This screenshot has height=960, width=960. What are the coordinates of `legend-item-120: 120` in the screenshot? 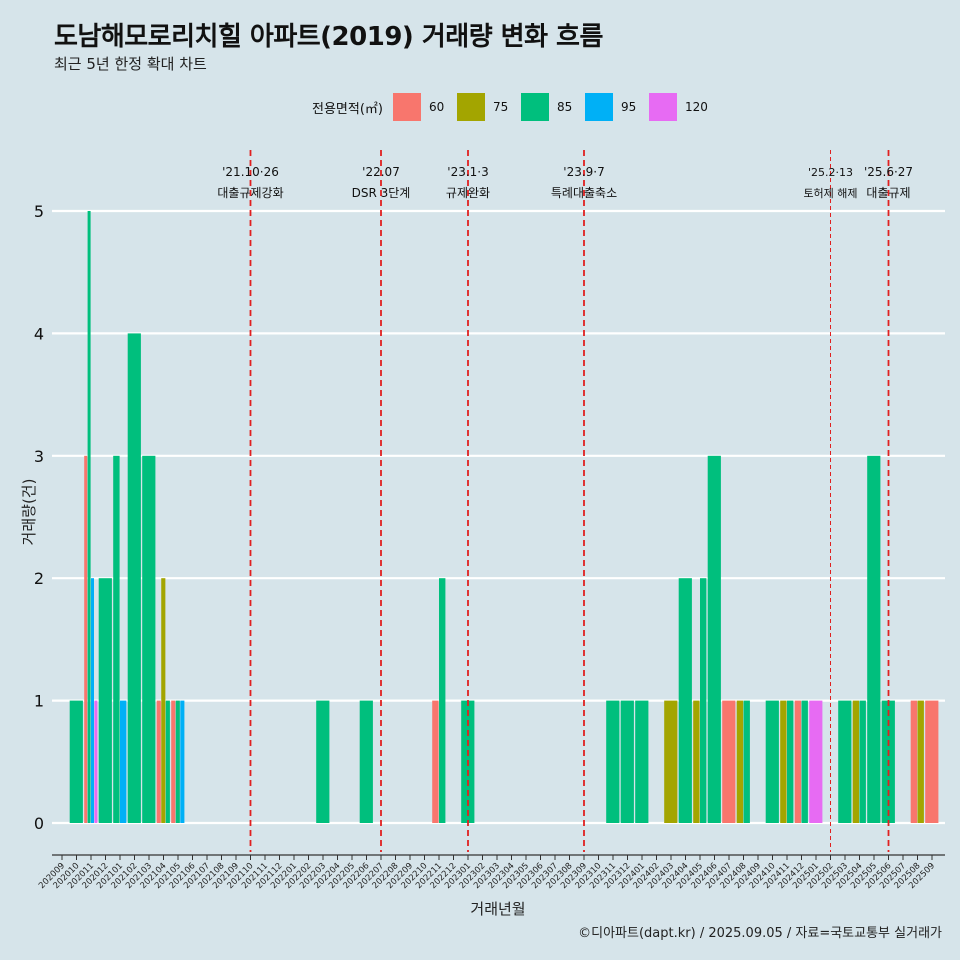 It's located at (681, 107).